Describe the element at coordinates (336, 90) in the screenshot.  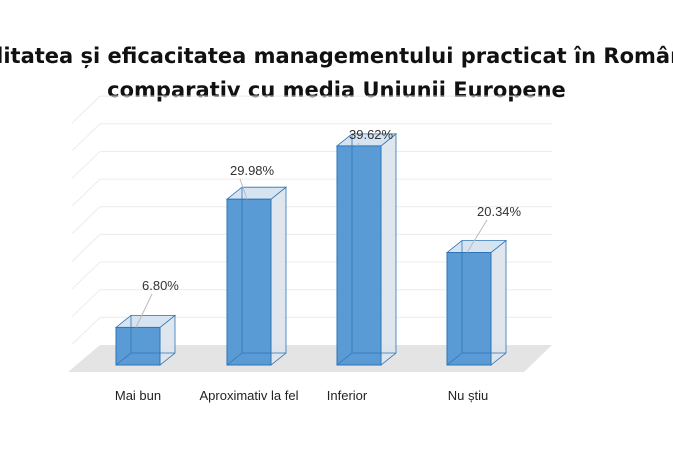
I see `chart-title-line2: comparativ cu media Uniunii Europene` at that location.